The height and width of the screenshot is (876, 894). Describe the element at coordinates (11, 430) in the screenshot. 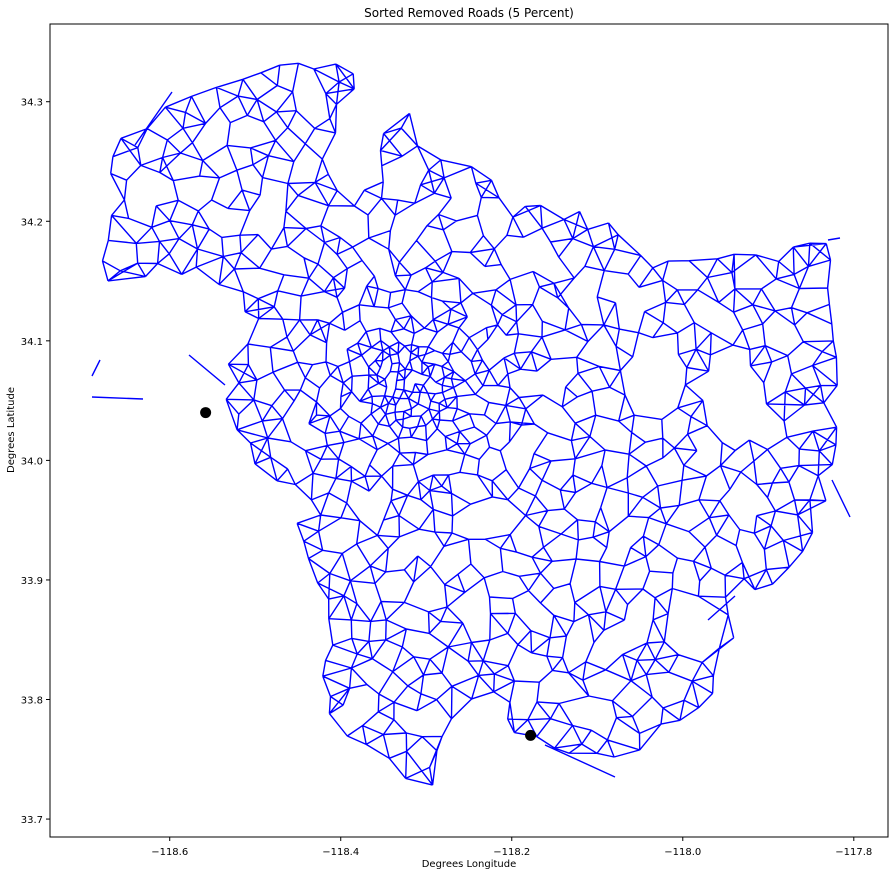

I see `y-axis-label: Degrees Latitude` at that location.